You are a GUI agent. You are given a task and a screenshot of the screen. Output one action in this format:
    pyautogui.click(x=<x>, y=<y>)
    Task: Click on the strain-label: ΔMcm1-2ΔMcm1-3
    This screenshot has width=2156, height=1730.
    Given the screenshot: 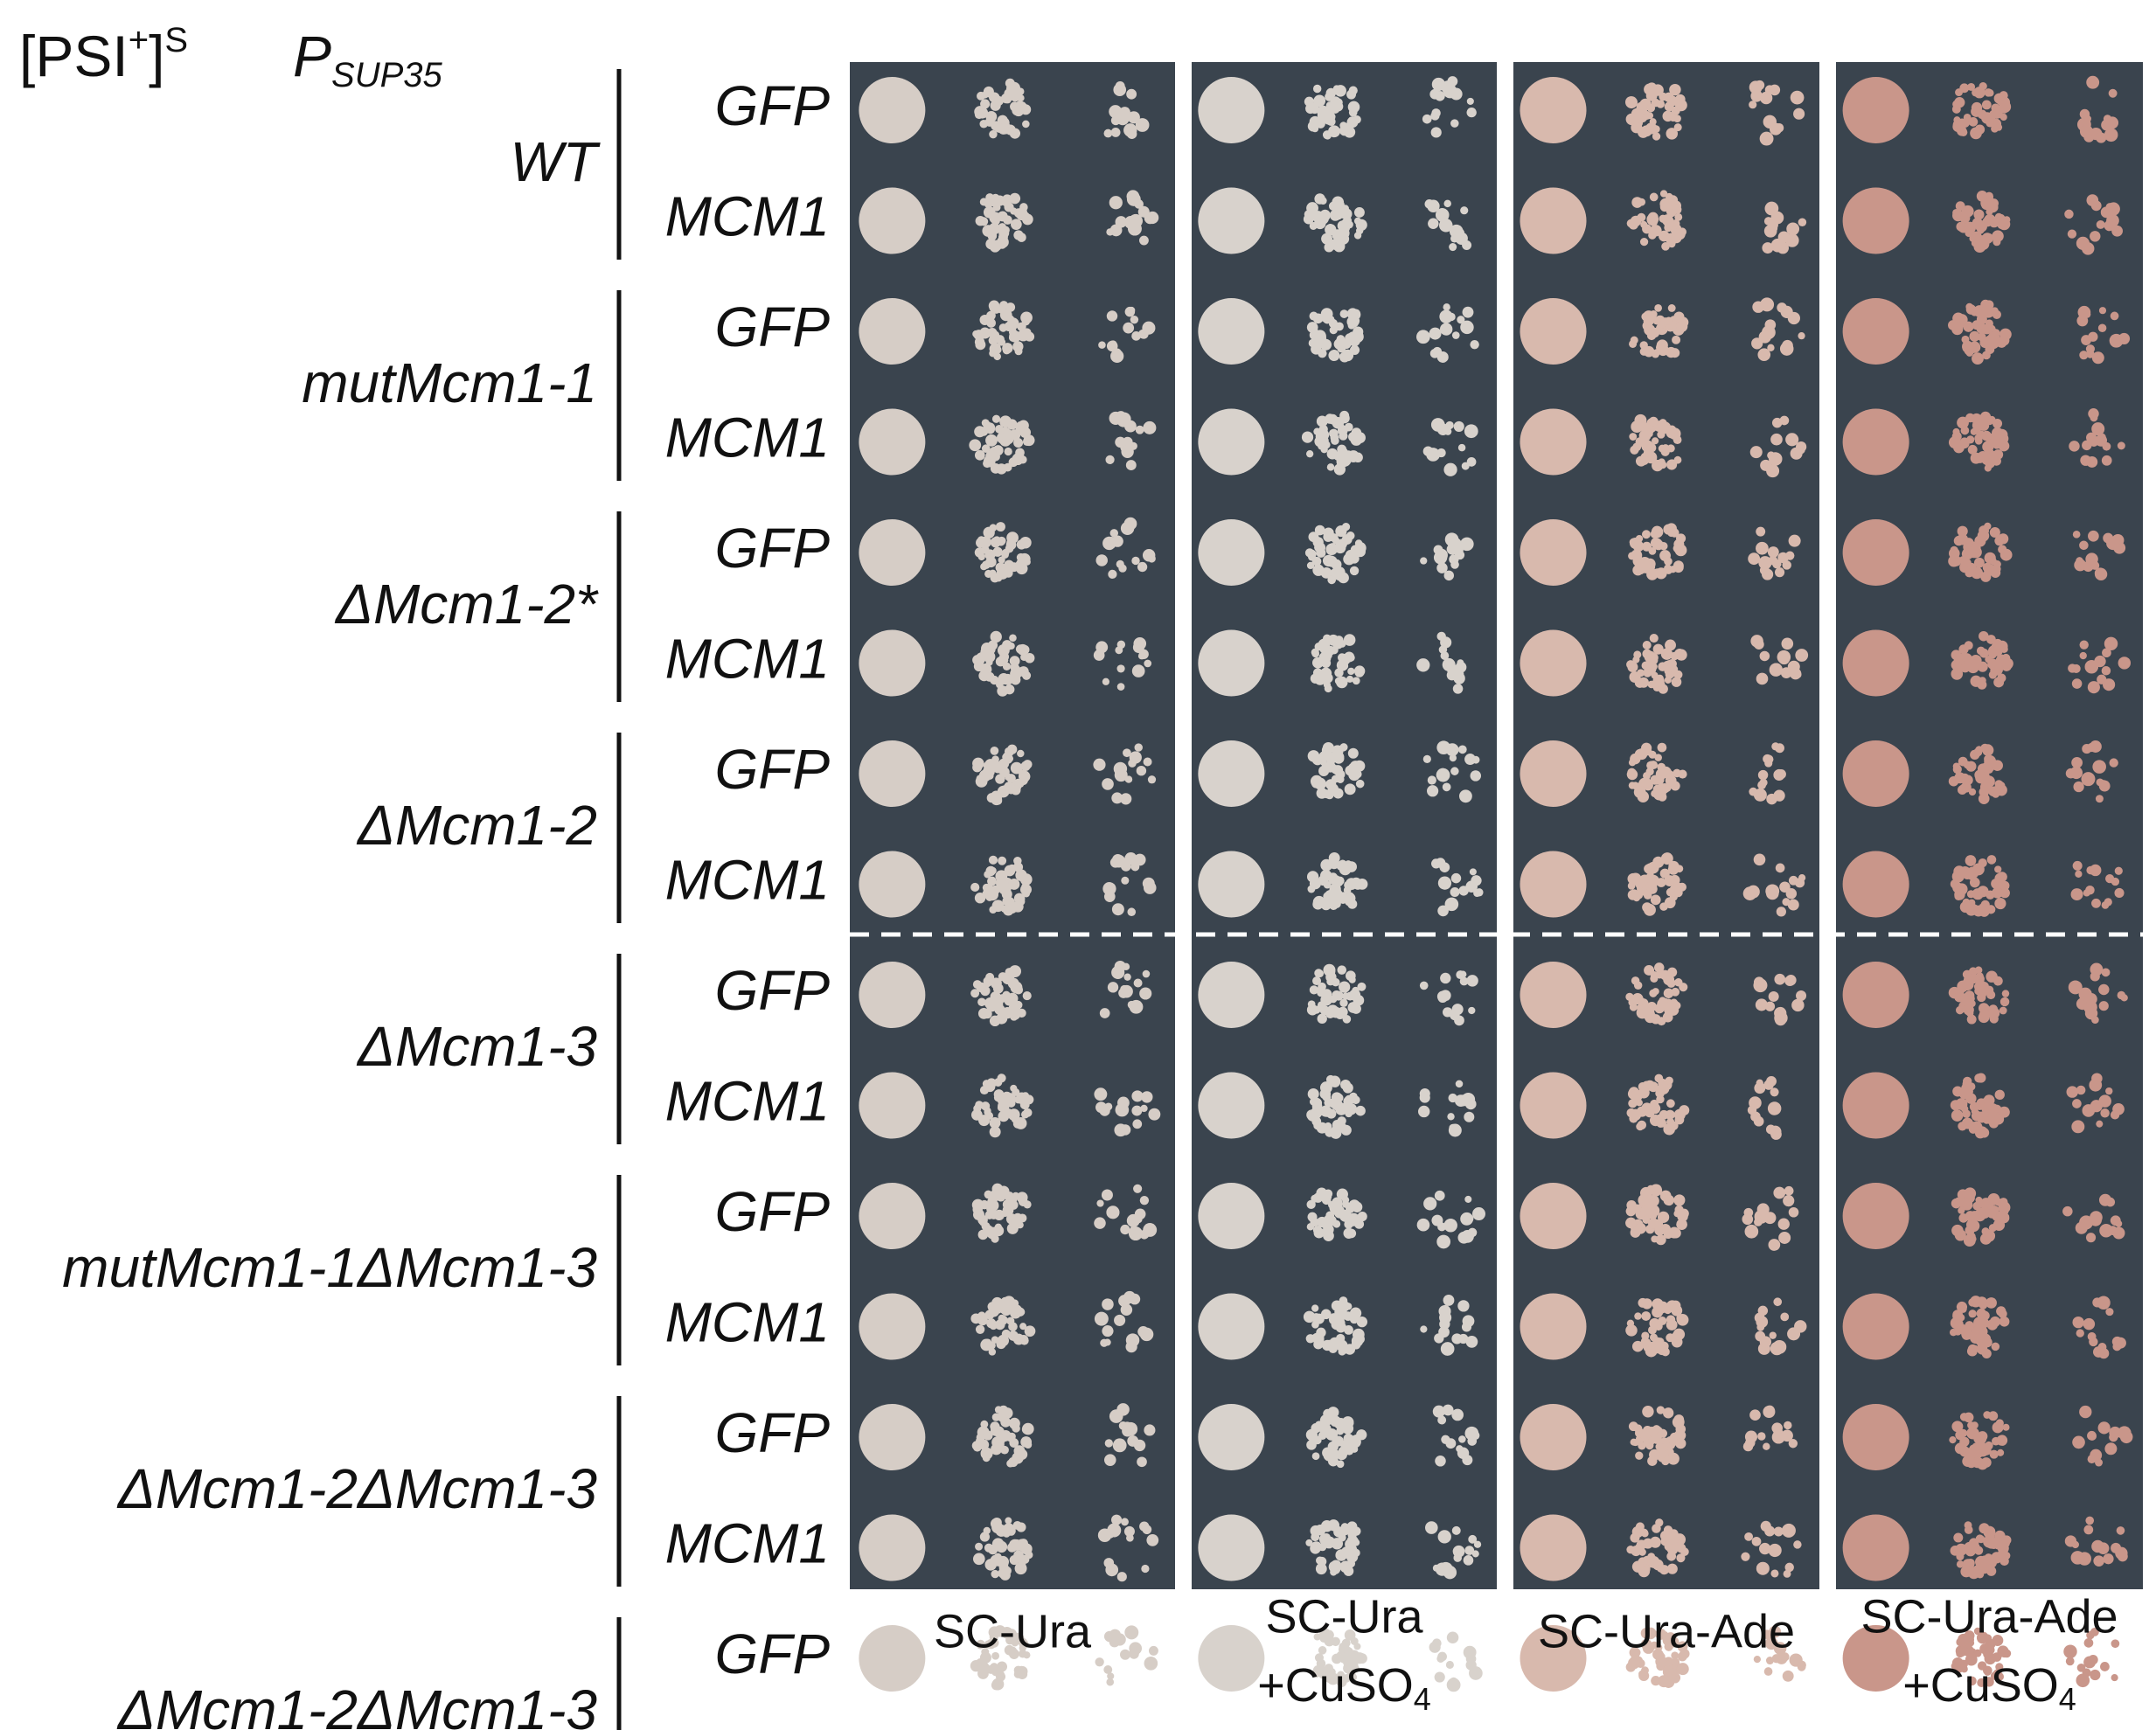 What is the action you would take?
    pyautogui.click(x=357, y=1488)
    